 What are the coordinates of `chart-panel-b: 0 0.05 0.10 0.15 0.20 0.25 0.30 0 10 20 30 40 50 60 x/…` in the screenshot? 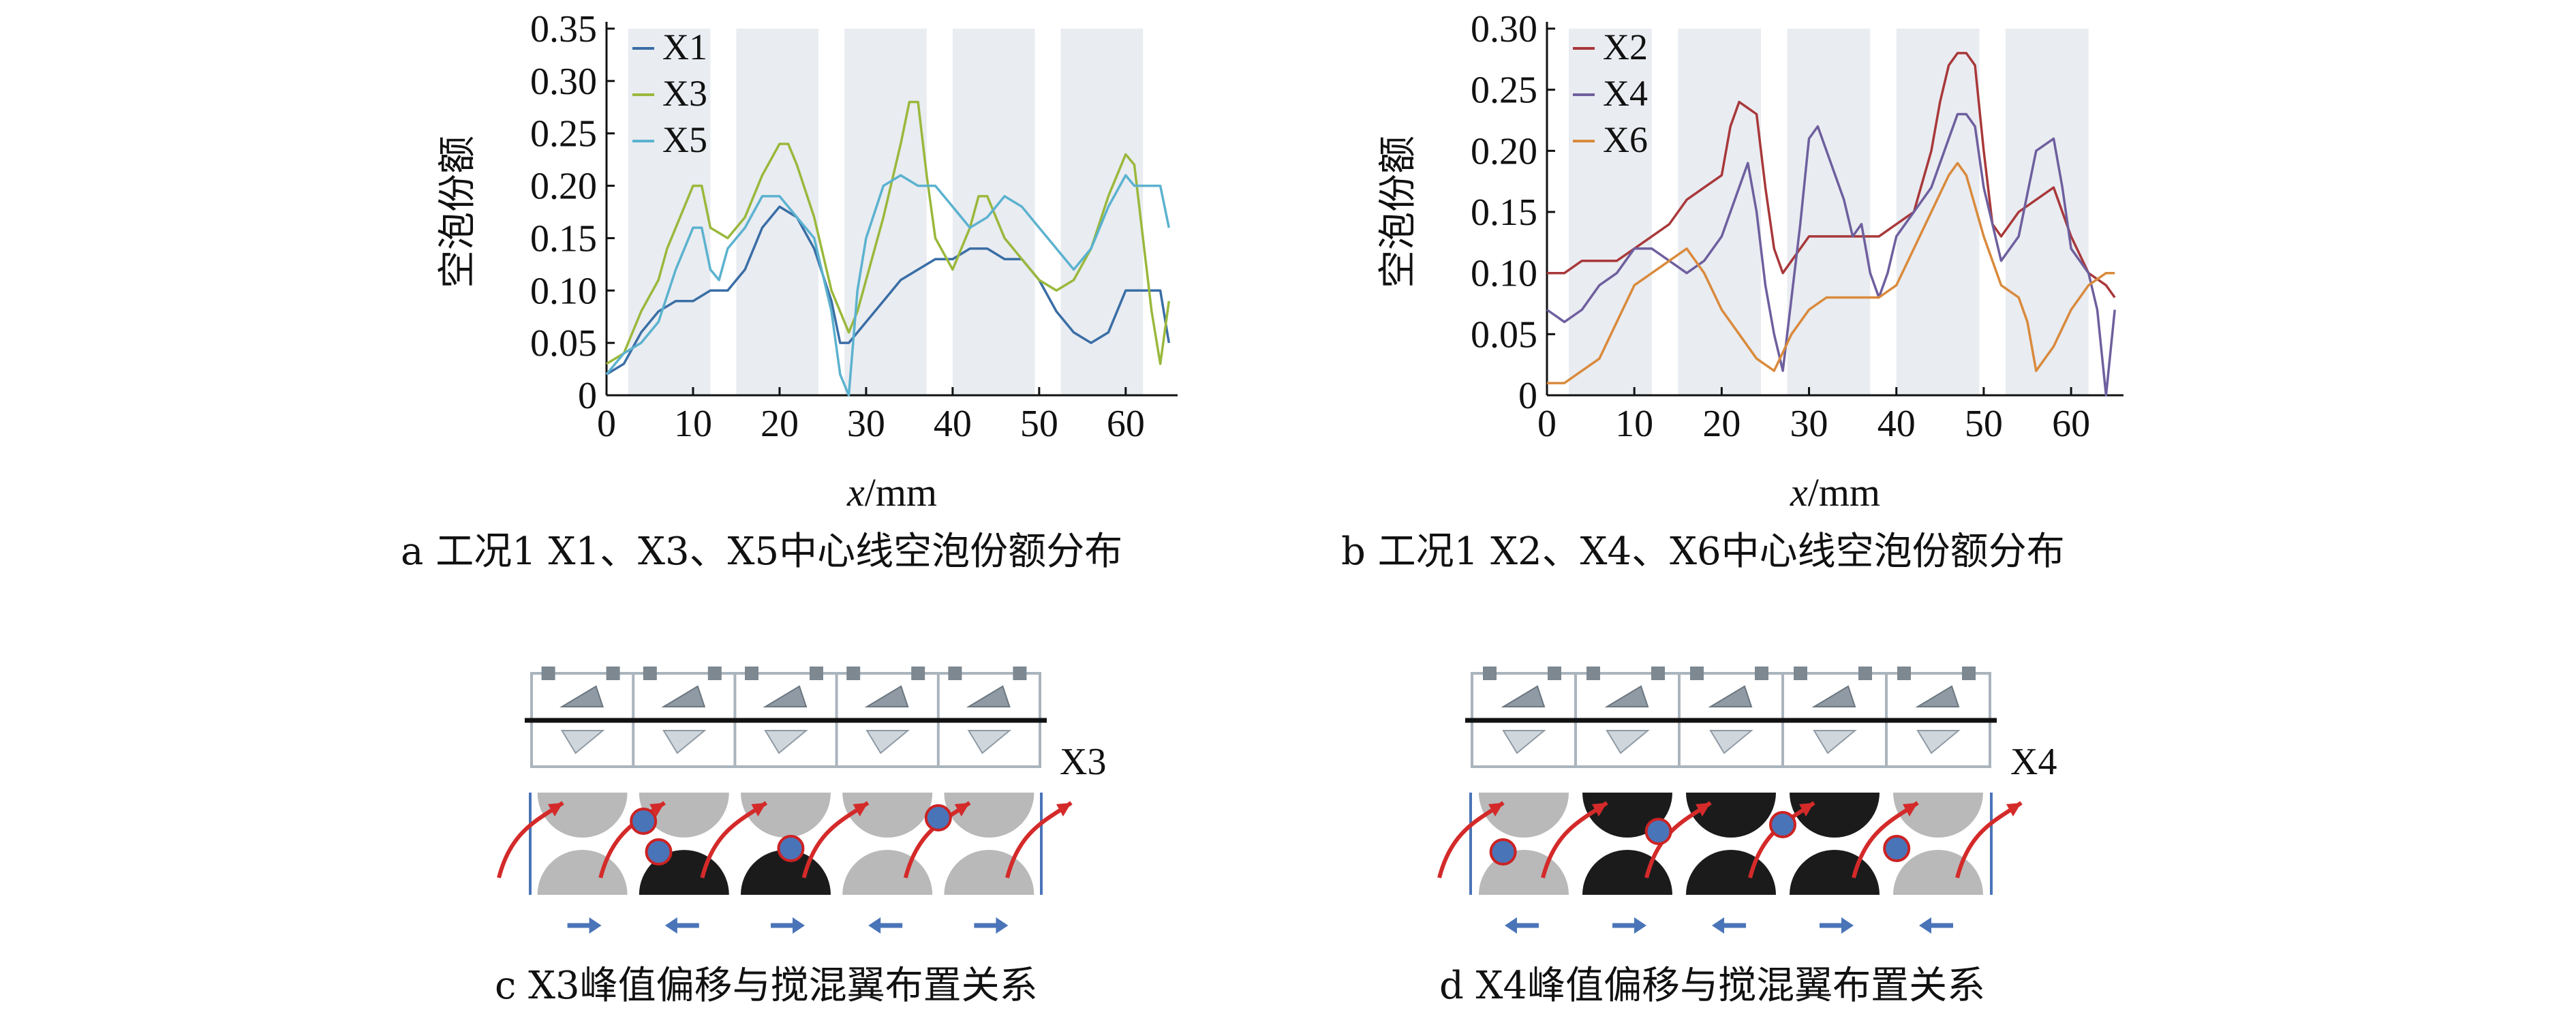 It's located at (1750, 261).